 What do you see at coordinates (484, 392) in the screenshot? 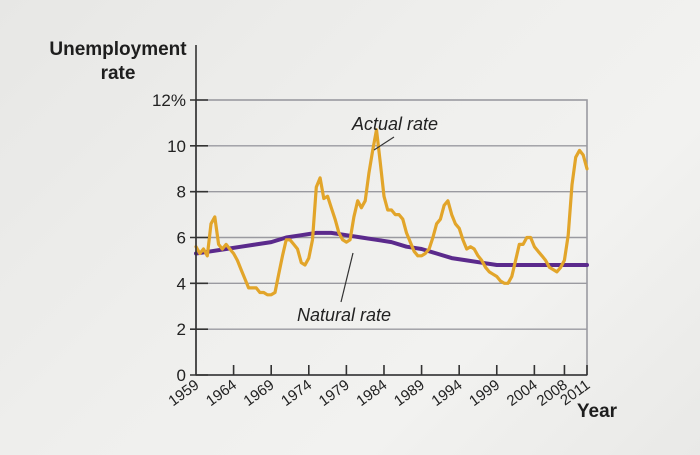
I see `x-tick-label: 1999` at bounding box center [484, 392].